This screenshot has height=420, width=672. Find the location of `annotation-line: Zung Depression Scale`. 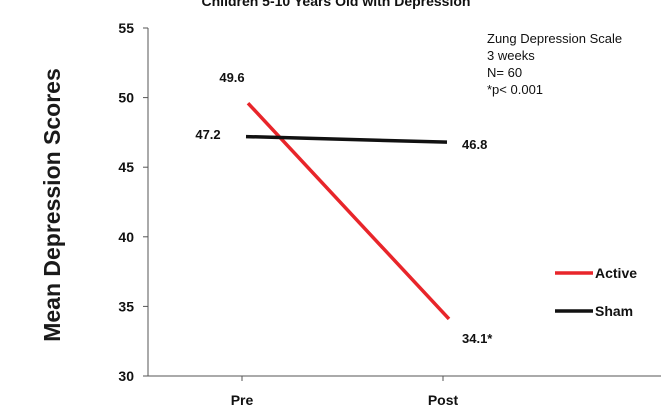

annotation-line: Zung Depression Scale is located at coordinates (554, 38).